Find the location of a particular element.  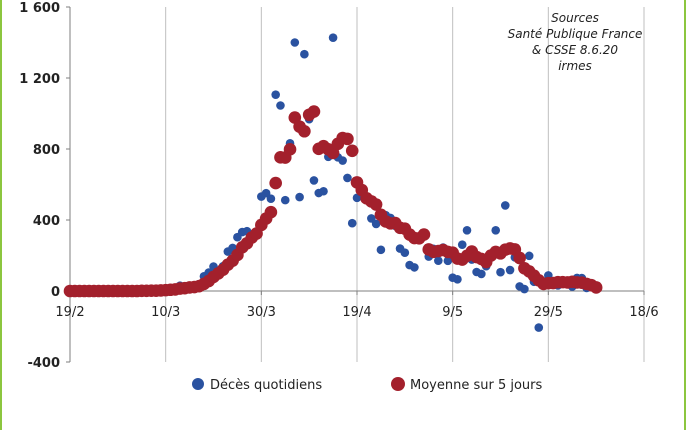

source-line-2: Santé Publique France is located at coordinates (575, 34).